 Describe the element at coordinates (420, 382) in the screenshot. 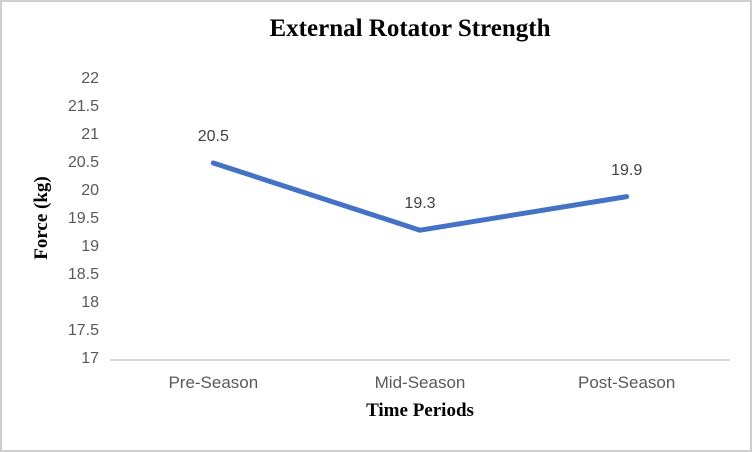

I see `x-tick-label: Mid-Season` at that location.